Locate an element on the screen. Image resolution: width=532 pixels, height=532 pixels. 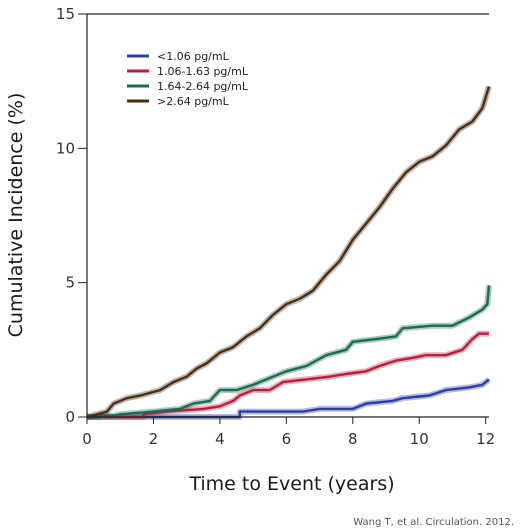
y-axis-title: Cumulative Incidence (%) is located at coordinates (16, 215).